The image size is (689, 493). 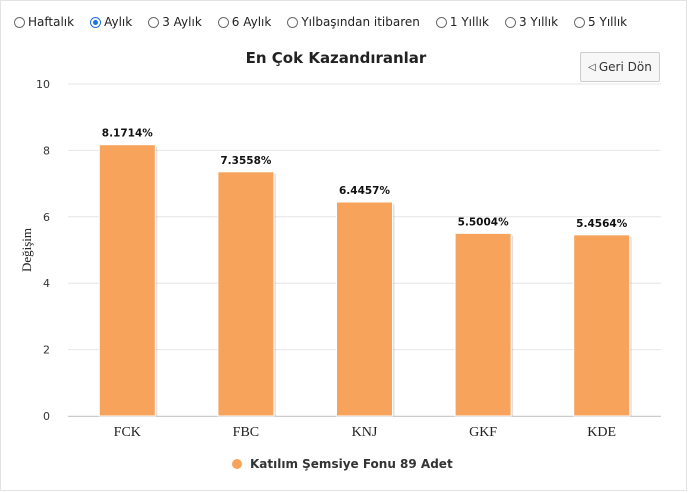 What do you see at coordinates (251, 22) in the screenshot?
I see `period-label: 6 Aylık` at bounding box center [251, 22].